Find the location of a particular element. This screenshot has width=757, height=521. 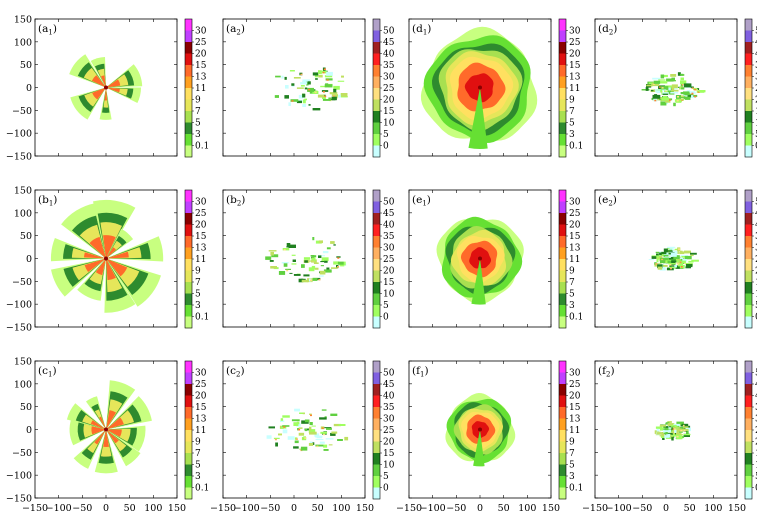

panel-label: (c2) is located at coordinates (235, 372).